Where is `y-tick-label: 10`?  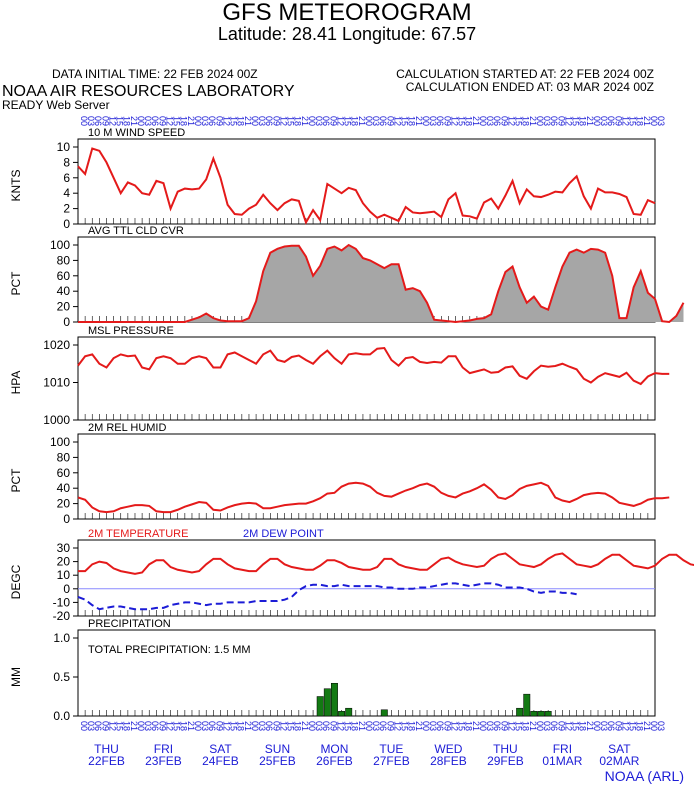 y-tick-label: 10 is located at coordinates (64, 575).